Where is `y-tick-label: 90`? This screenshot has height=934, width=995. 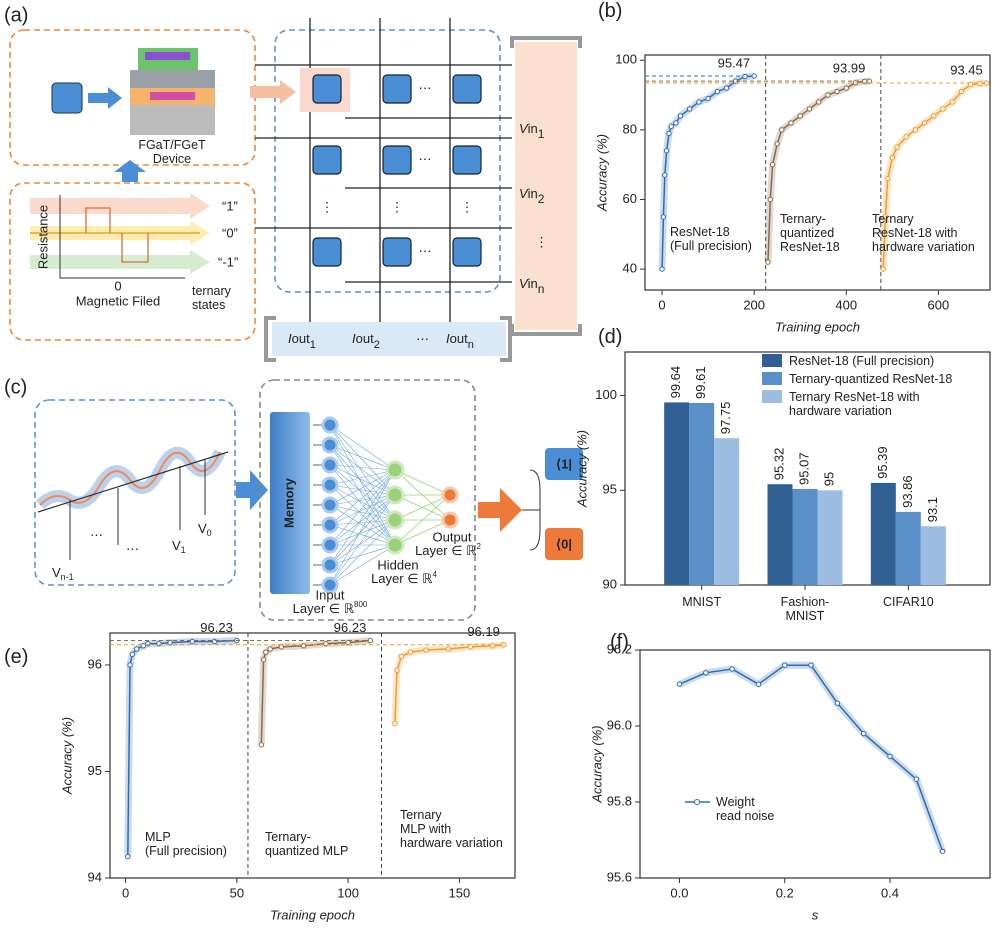
y-tick-label: 90 is located at coordinates (610, 583).